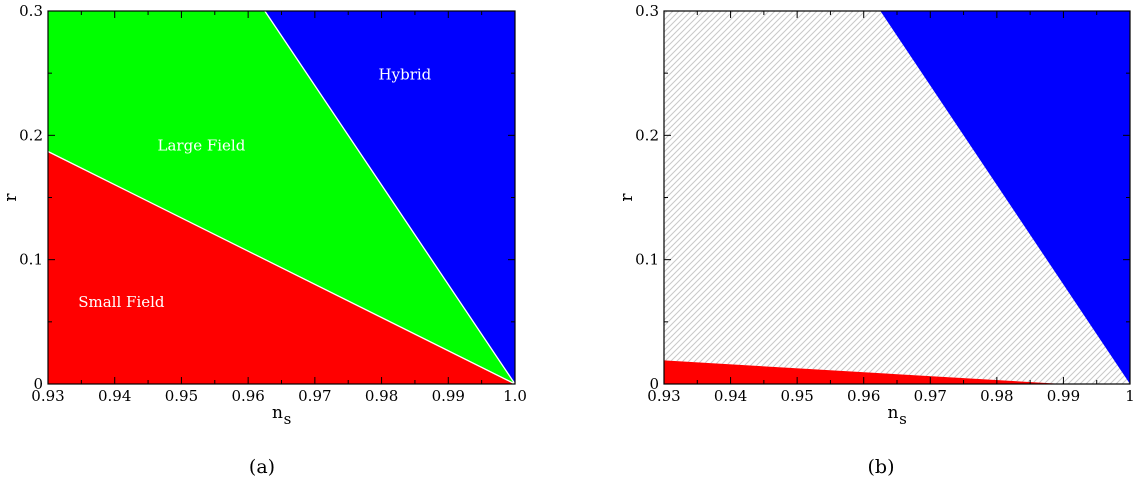  I want to click on panel-caption: (b), so click(881, 467).